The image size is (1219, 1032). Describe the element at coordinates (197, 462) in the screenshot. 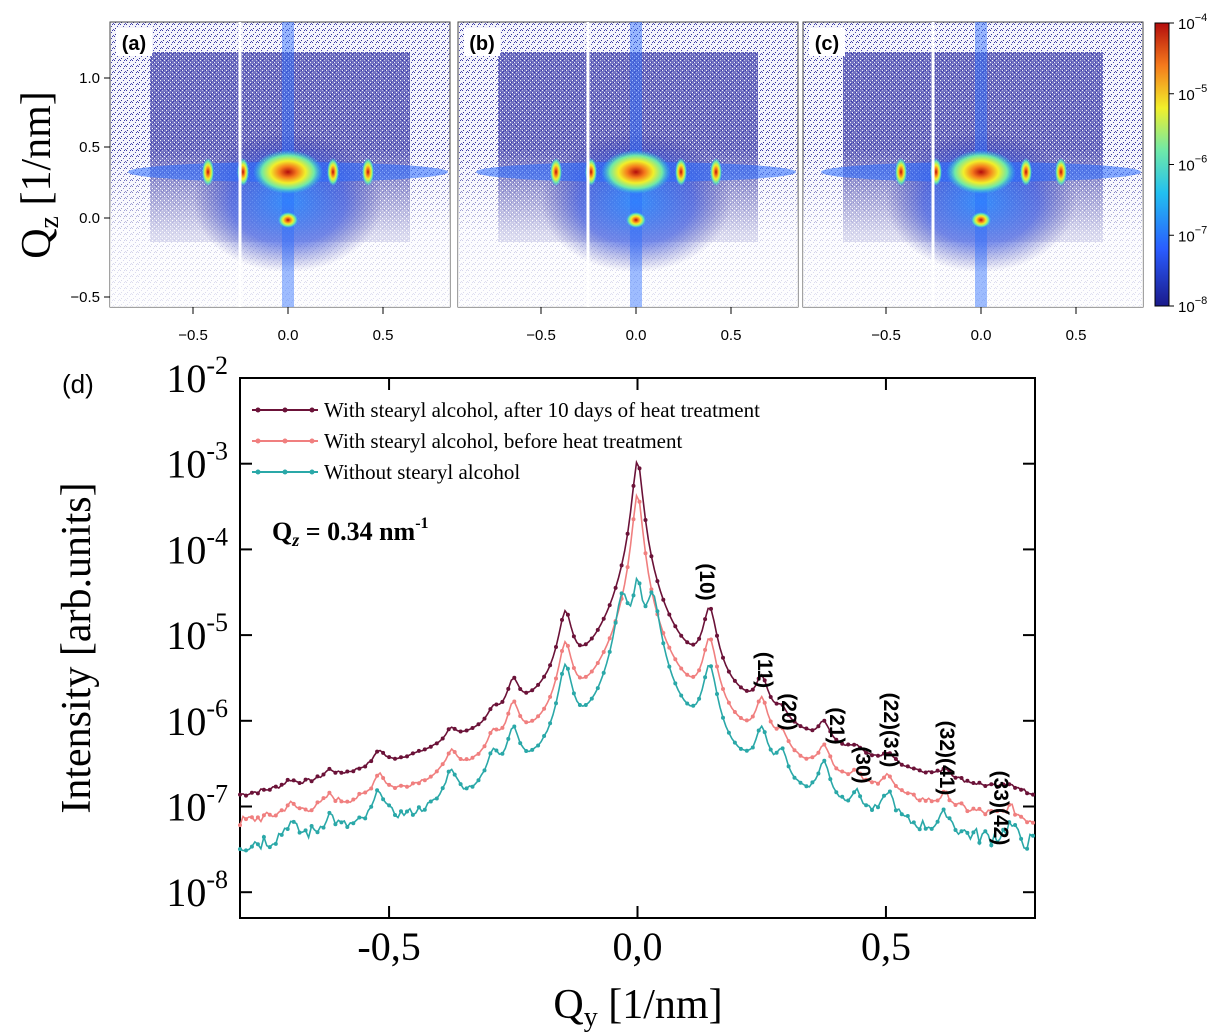

I see `y-tick-label: 10⁻³` at that location.